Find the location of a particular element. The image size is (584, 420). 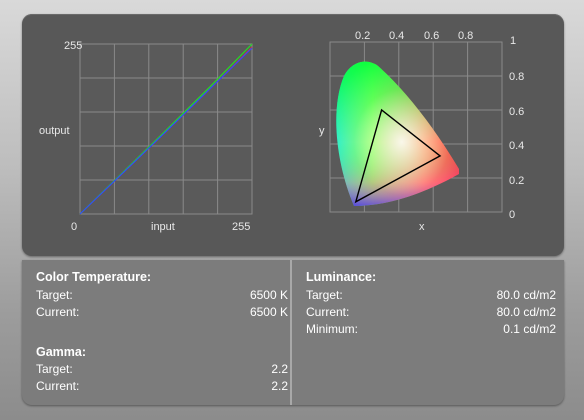

gamut-tick-x-4: 0.8 is located at coordinates (465, 36).